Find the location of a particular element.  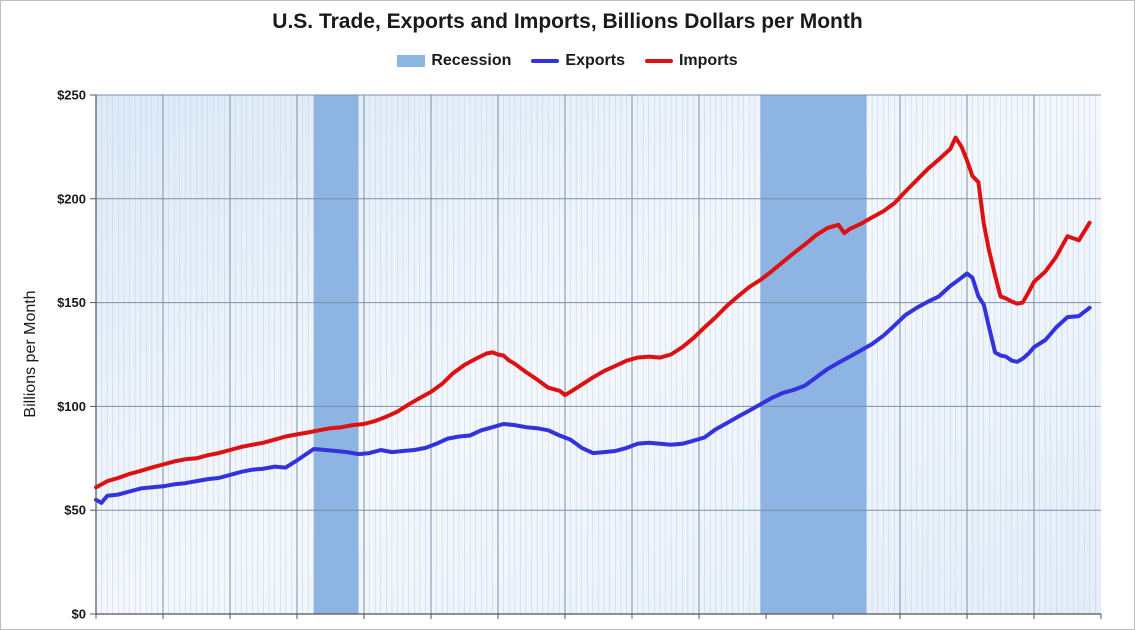

y-tick-label: $250 is located at coordinates (71, 95).